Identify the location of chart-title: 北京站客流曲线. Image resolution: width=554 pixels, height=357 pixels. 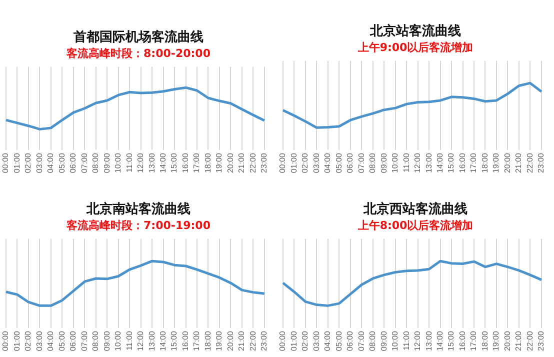
(415, 31).